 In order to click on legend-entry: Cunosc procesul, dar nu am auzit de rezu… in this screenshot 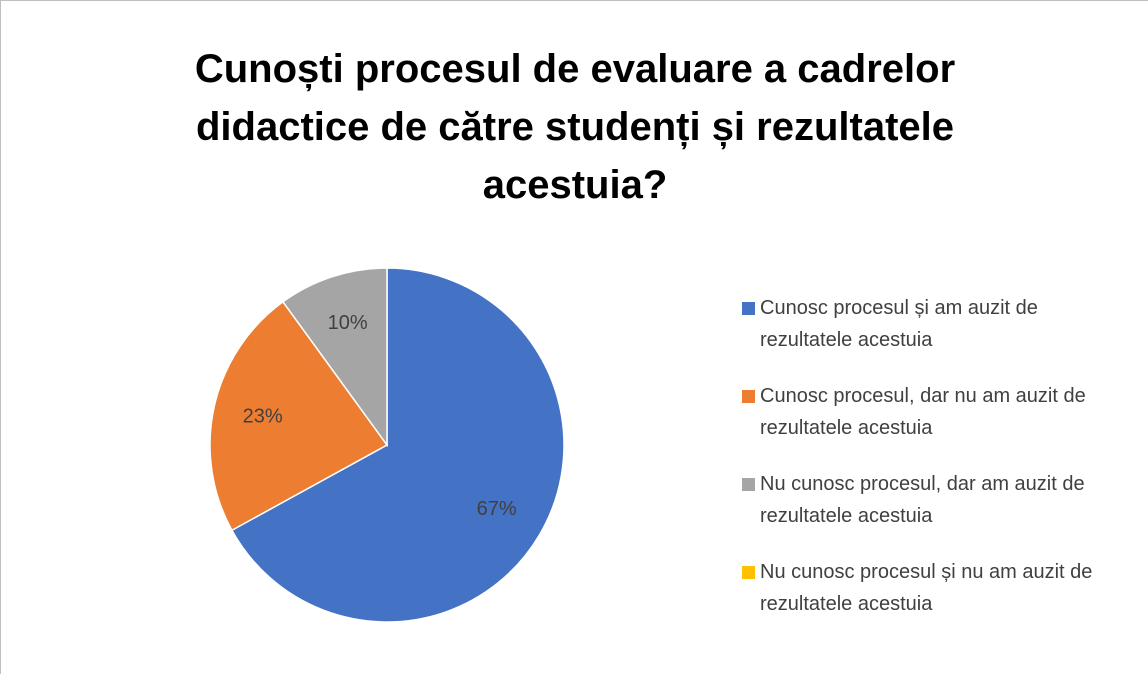, I will do `click(927, 424)`.